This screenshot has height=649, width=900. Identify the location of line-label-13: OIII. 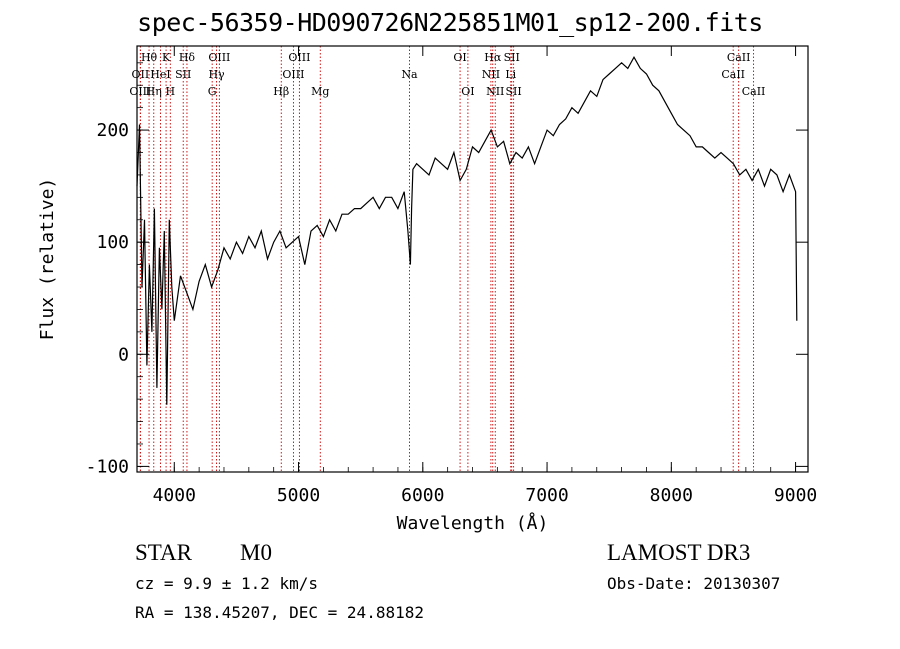
(293, 74).